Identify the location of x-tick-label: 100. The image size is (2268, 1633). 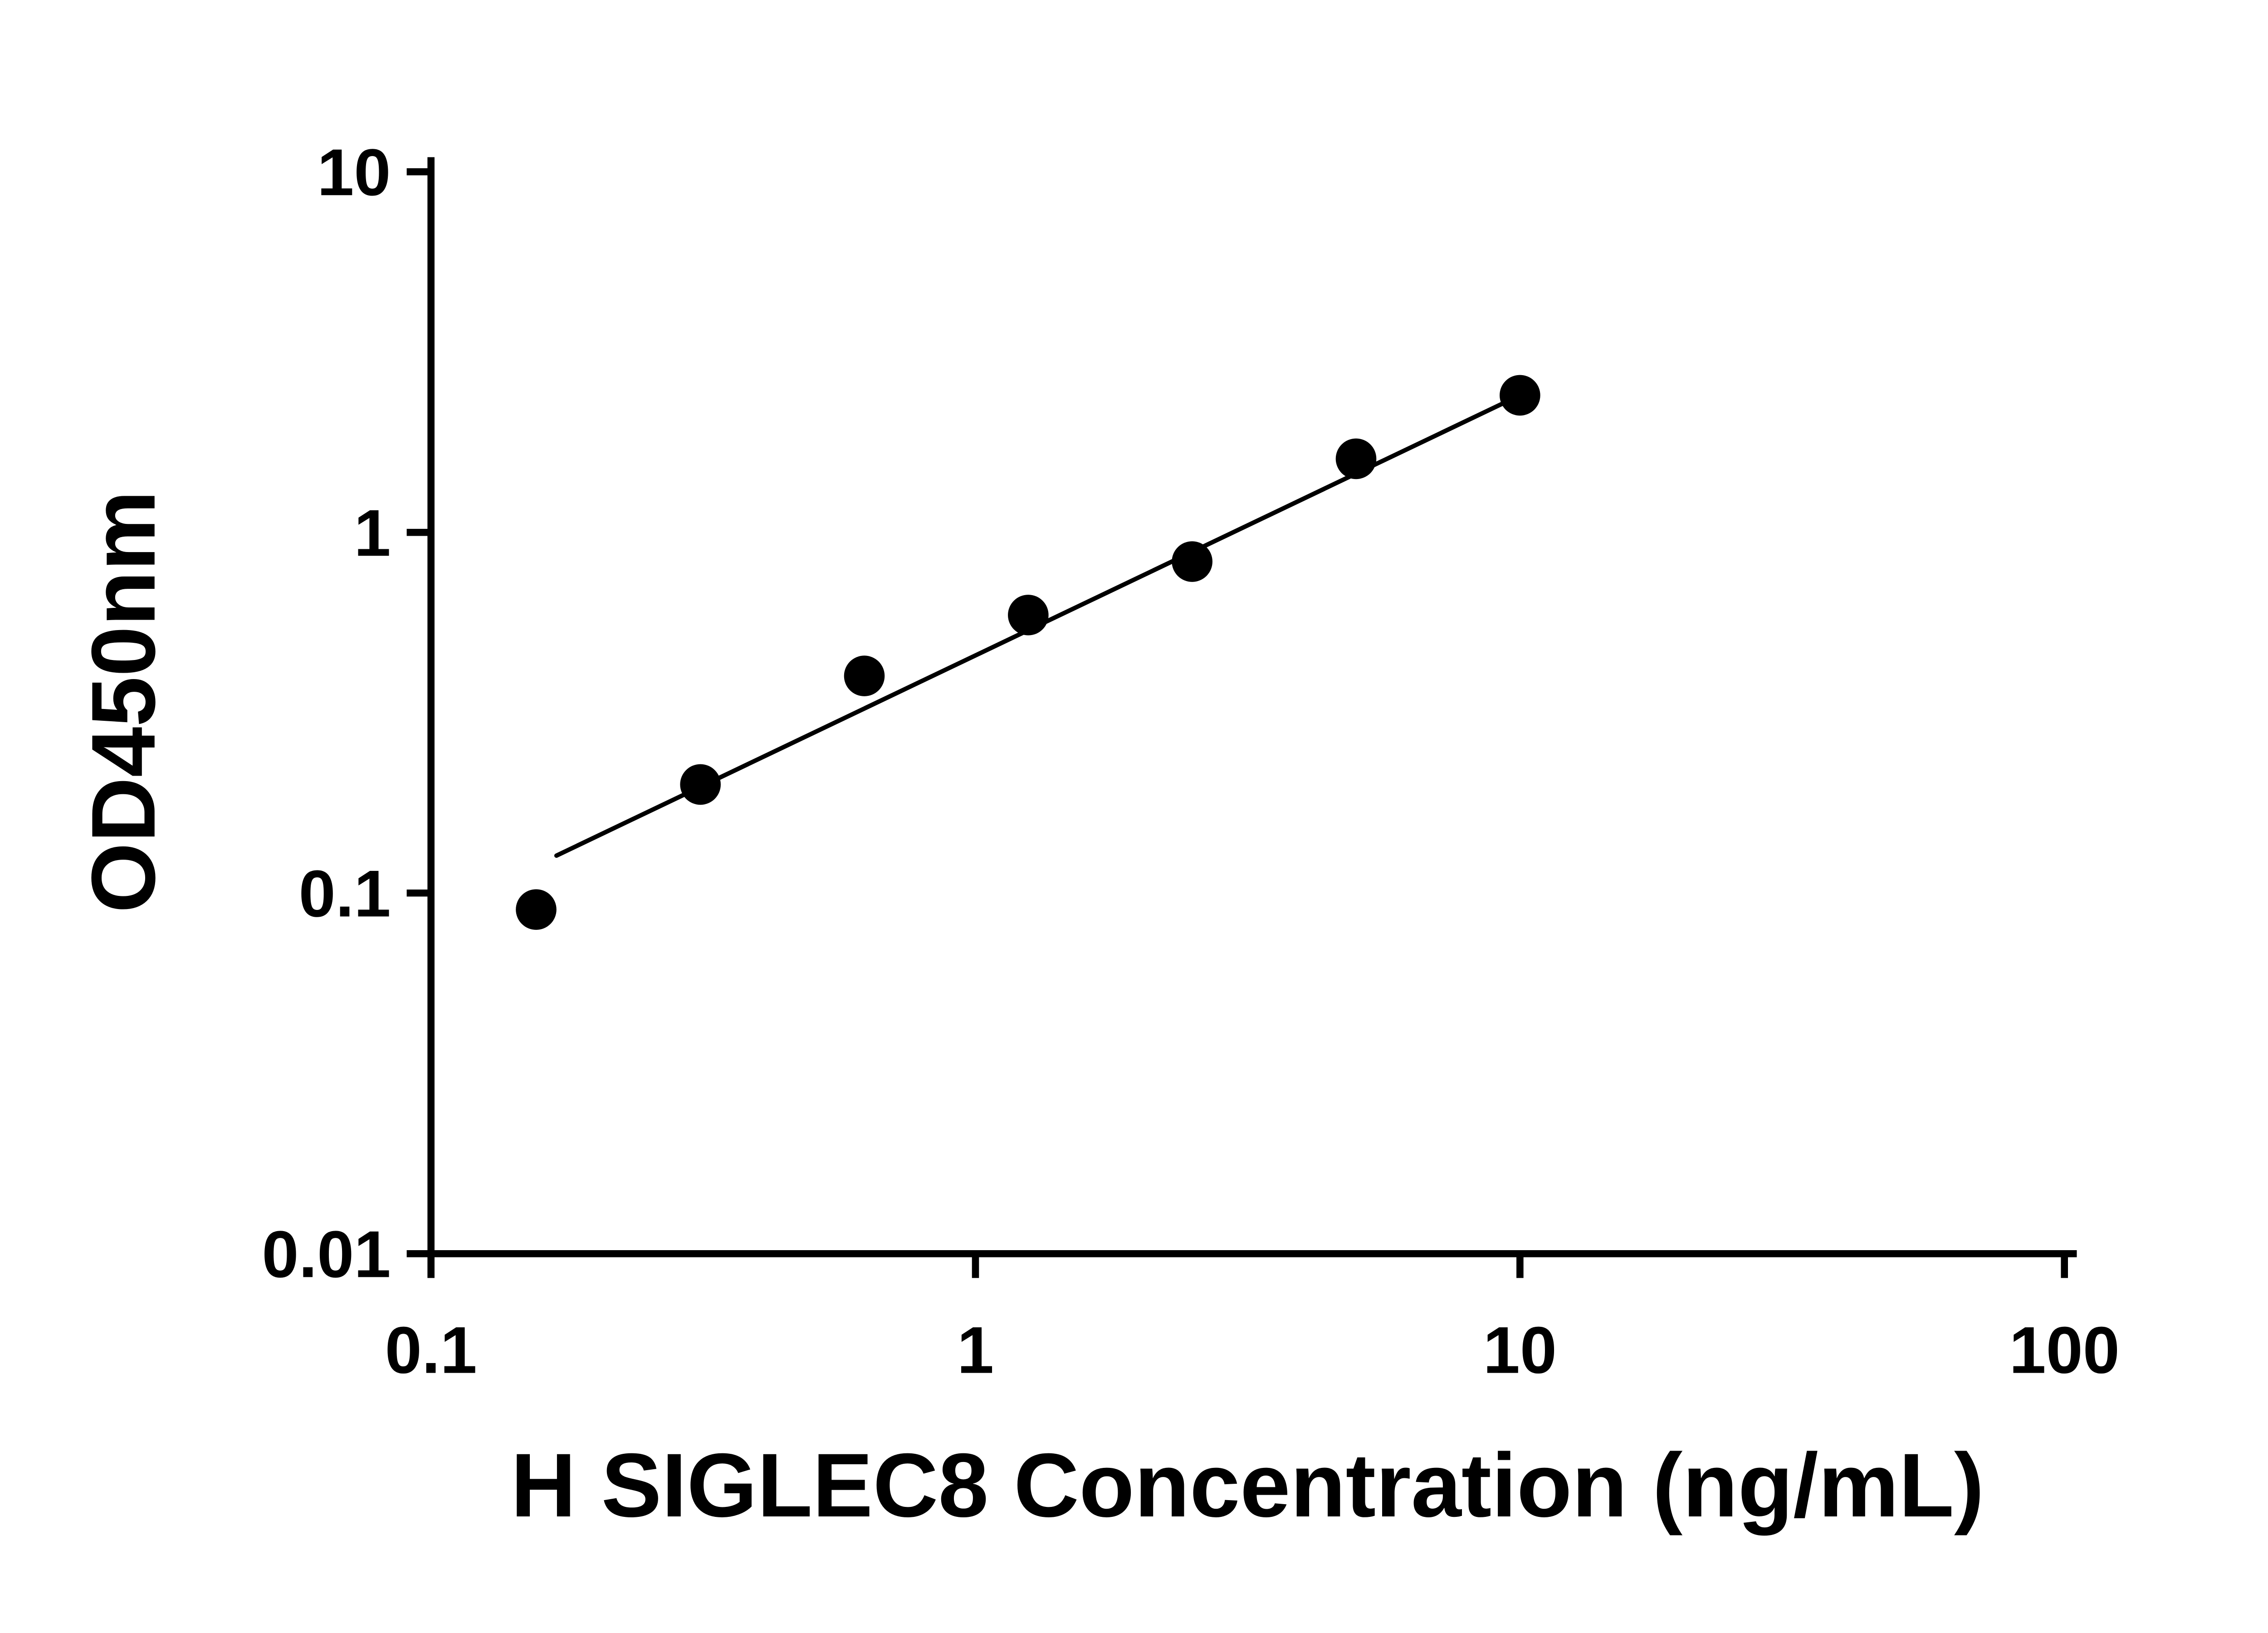
(2064, 1350).